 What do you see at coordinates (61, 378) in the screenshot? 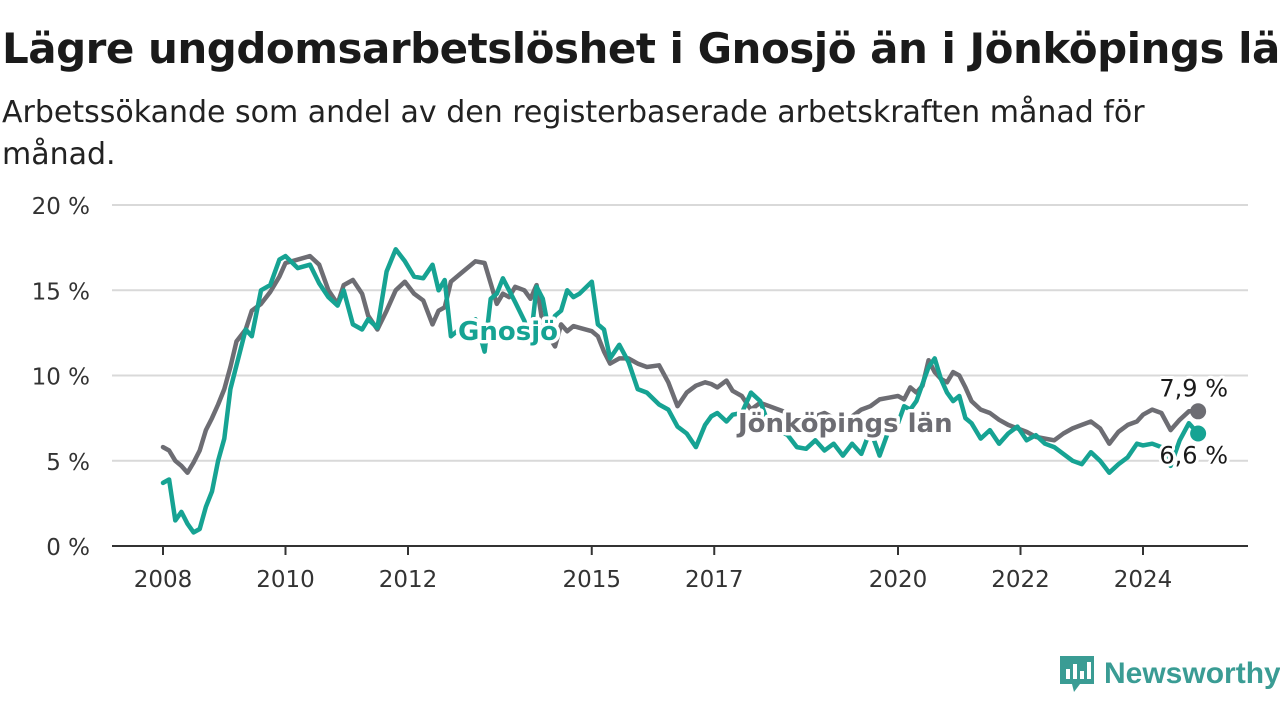
I see `y-tick-label: 10 %` at bounding box center [61, 378].